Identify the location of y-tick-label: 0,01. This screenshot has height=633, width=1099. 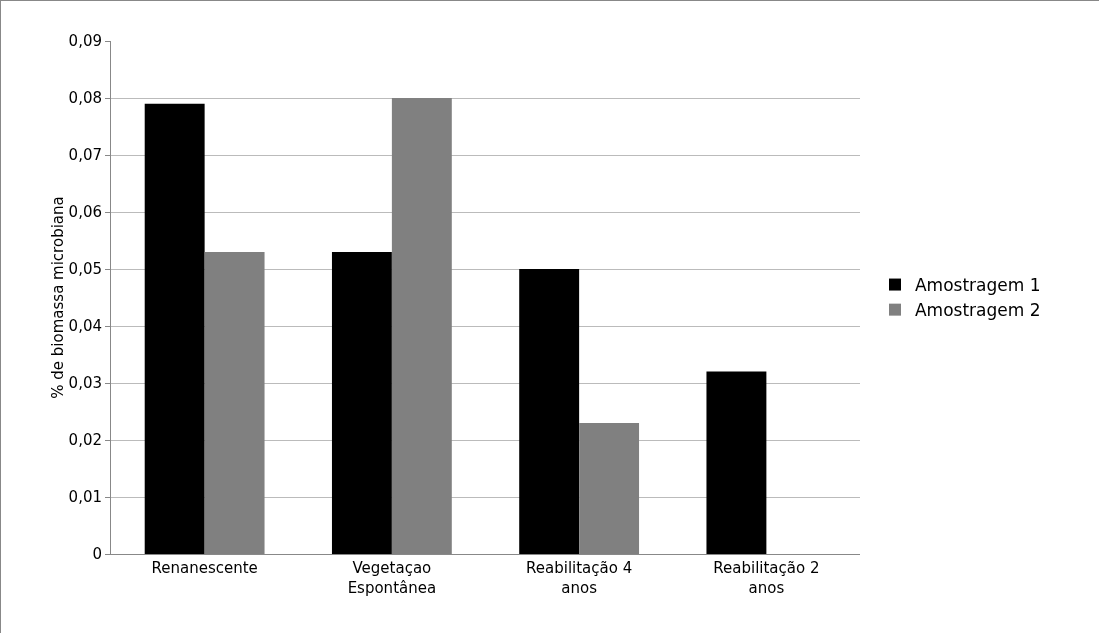
(85, 497).